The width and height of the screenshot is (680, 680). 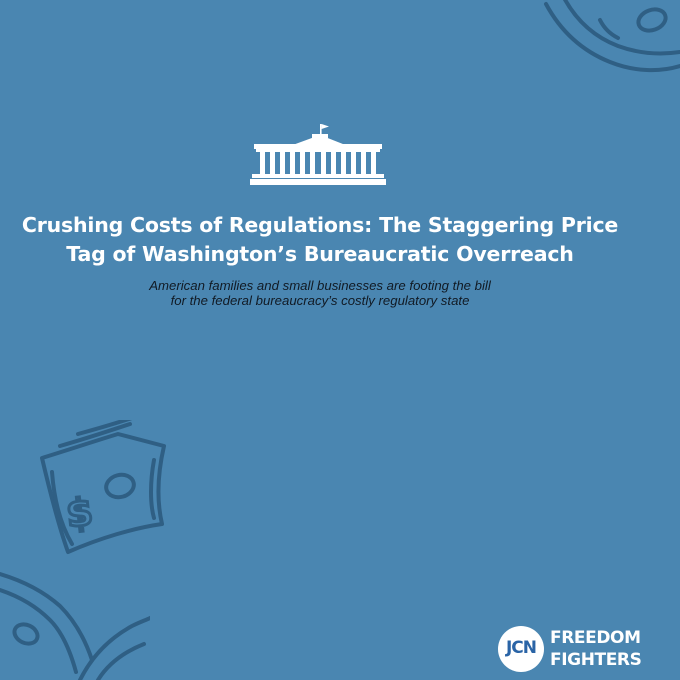 I want to click on logo-word-freedom: FREEDOM, so click(x=595, y=638).